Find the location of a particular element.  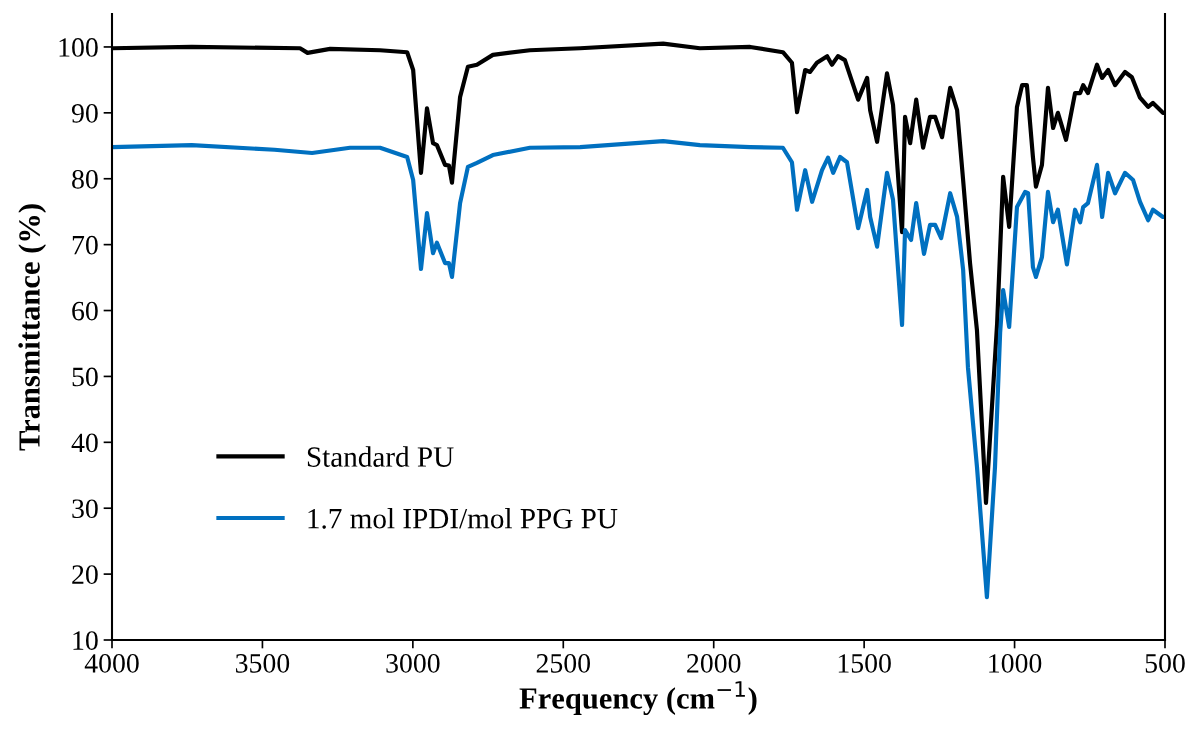

y-tick-label: 90 is located at coordinates (84, 113).